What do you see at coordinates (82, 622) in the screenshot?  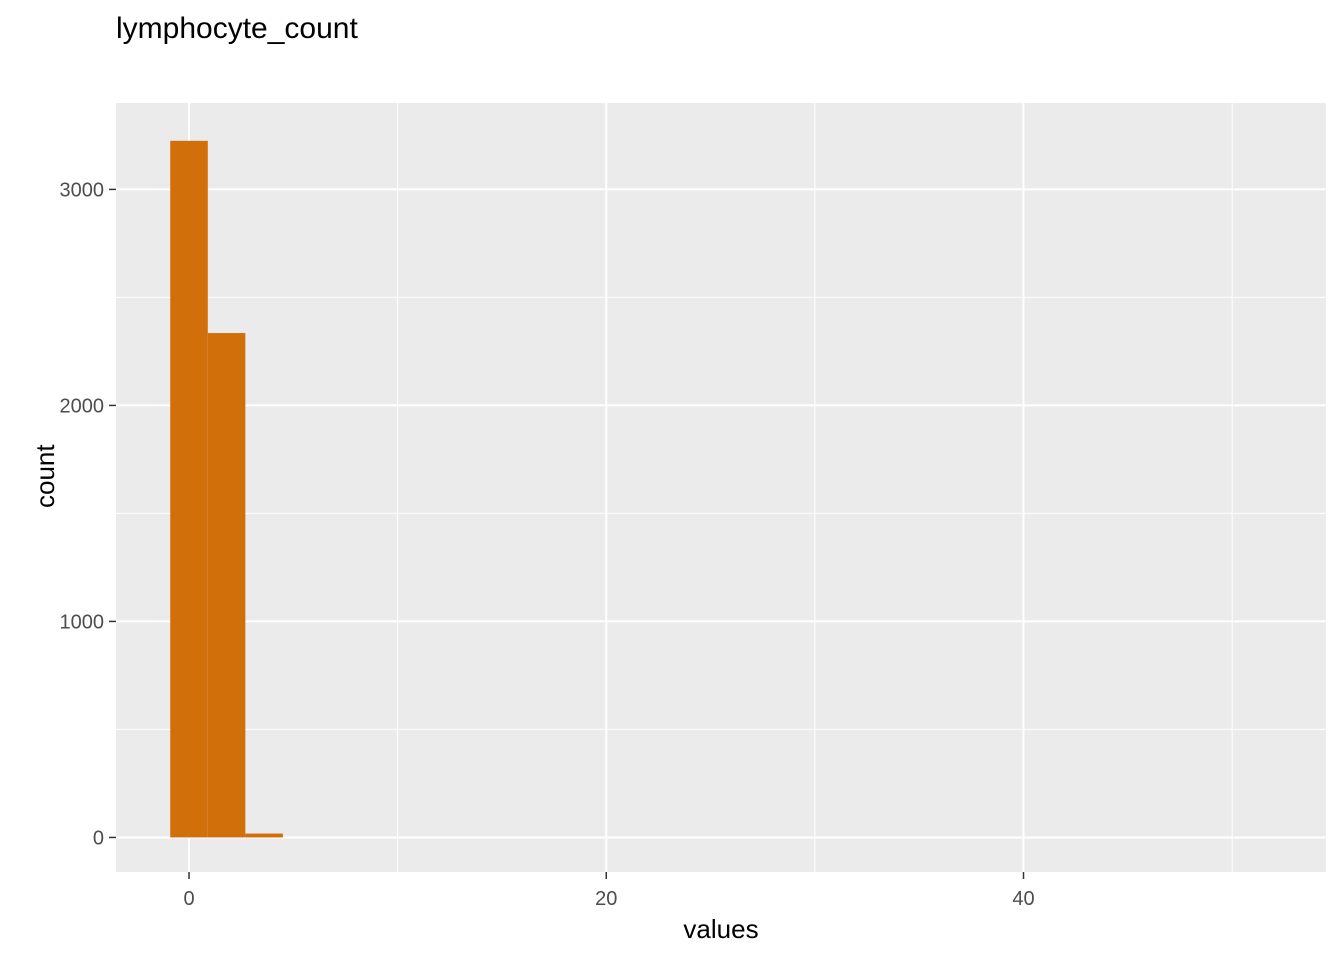 I see `y-tick-label: 1000` at bounding box center [82, 622].